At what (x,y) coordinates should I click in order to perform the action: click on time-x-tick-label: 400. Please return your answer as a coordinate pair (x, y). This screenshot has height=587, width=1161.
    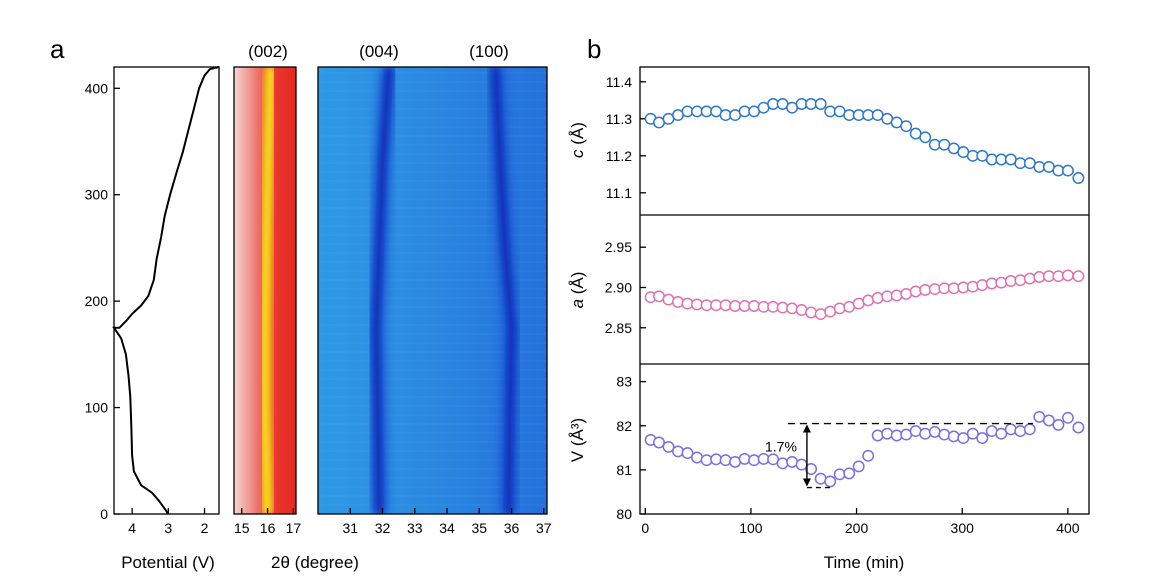
    Looking at the image, I should click on (1068, 528).